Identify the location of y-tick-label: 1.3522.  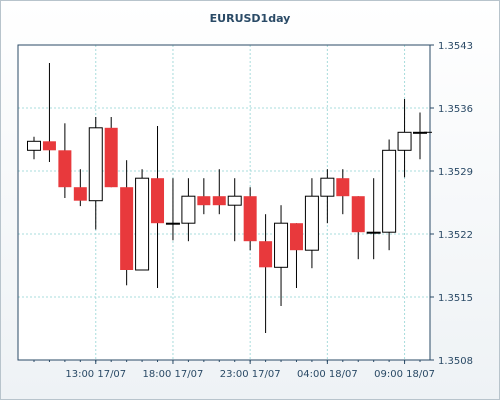
(455, 235).